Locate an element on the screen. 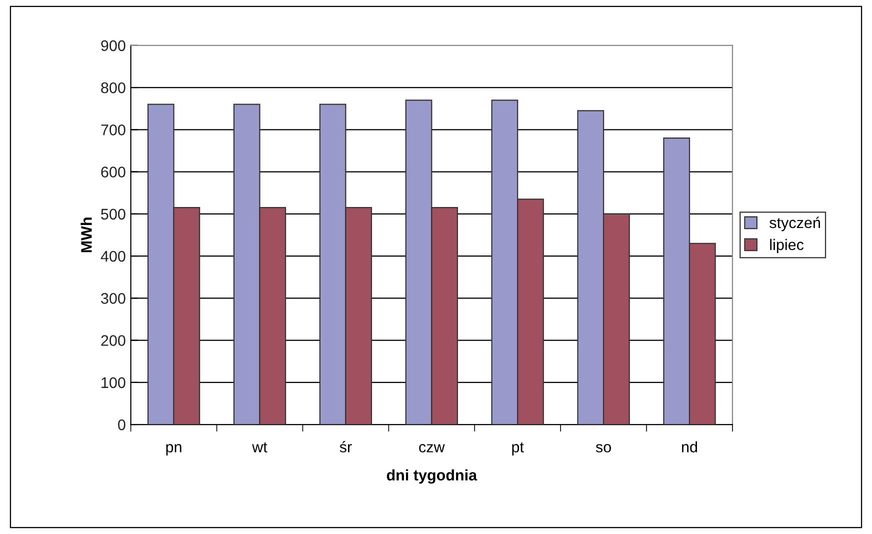 The height and width of the screenshot is (534, 872). y-tick-label: 500 is located at coordinates (113, 214).